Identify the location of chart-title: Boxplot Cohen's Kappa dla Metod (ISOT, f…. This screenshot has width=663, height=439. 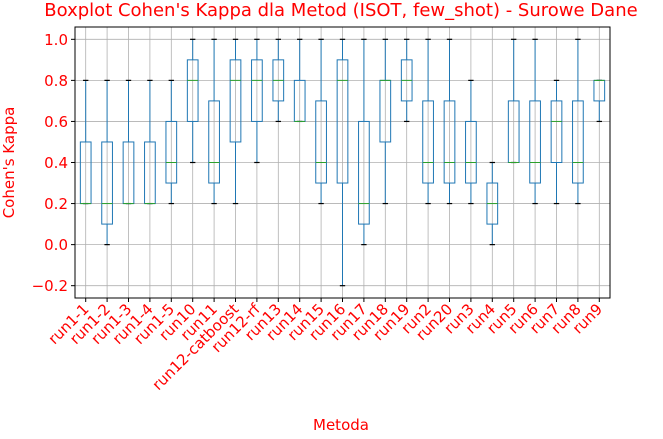
(340, 10).